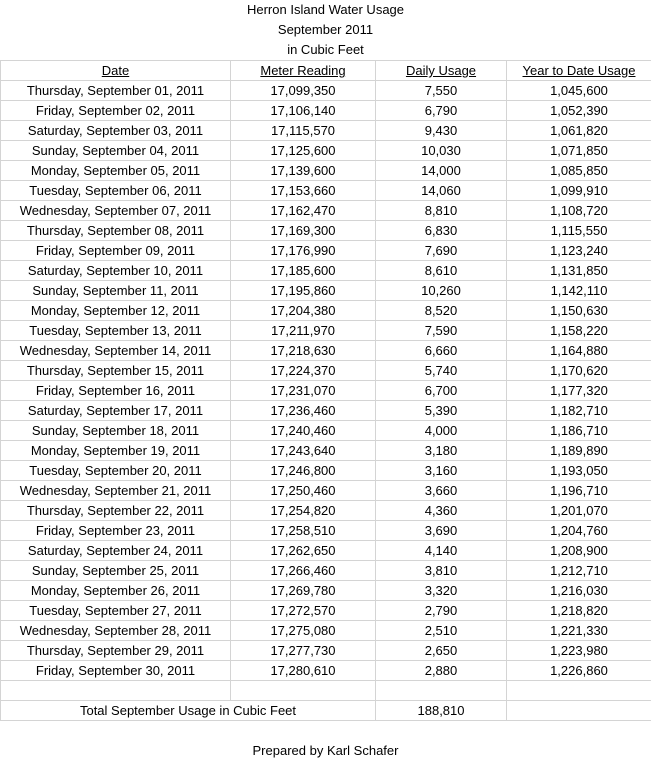  Describe the element at coordinates (579, 471) in the screenshot. I see `ytd-usage-cell: 1,193,050` at that location.